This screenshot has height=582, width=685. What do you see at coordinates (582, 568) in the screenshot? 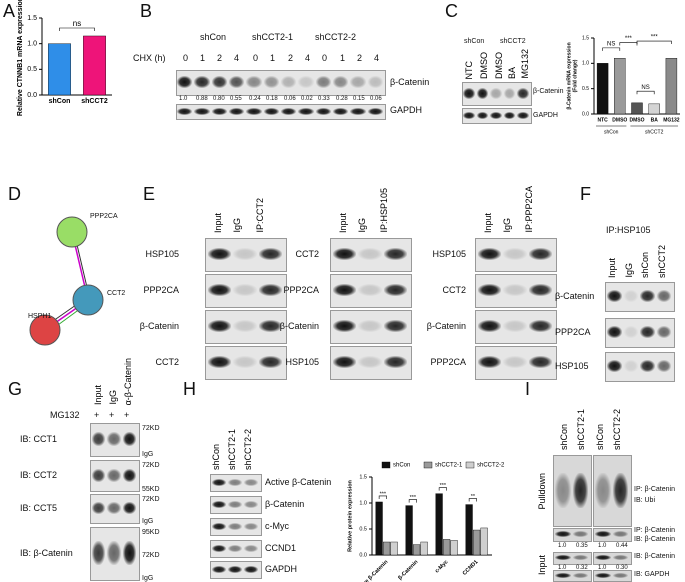
I see `quant-label: 0.32` at bounding box center [582, 568].